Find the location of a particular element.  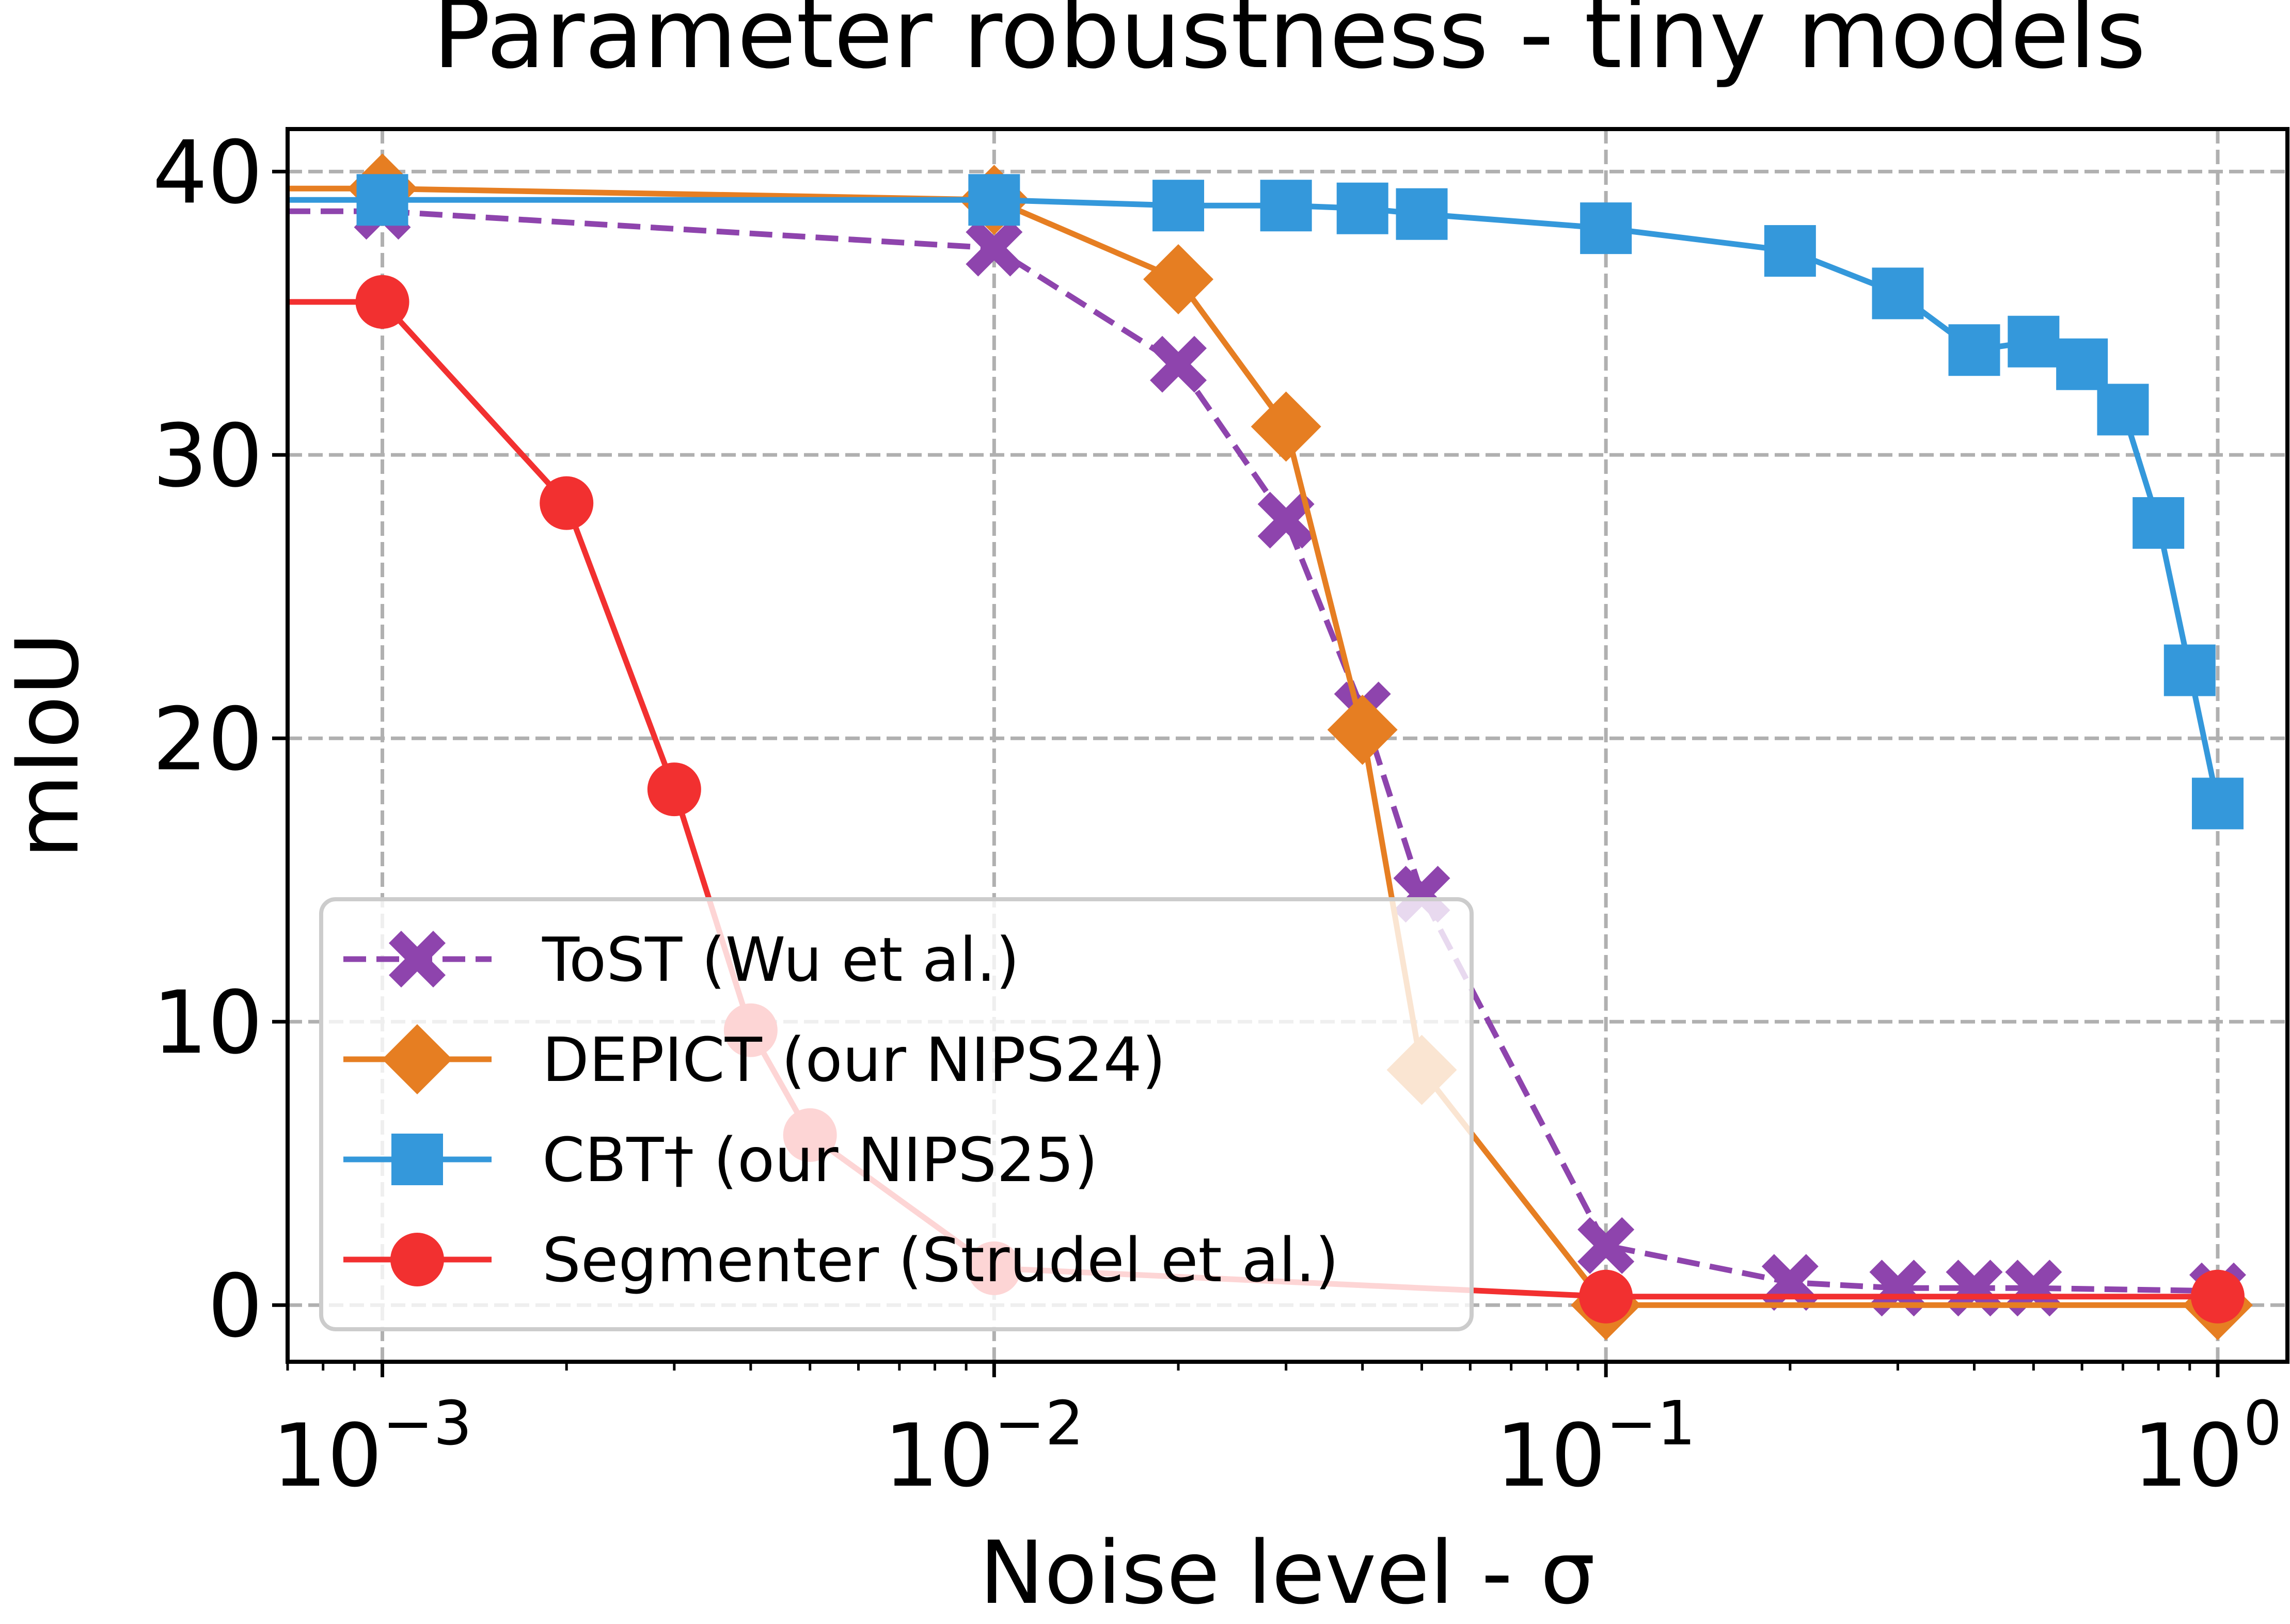

legend-label: CBT† (our NIPS25) is located at coordinates (820, 1160).